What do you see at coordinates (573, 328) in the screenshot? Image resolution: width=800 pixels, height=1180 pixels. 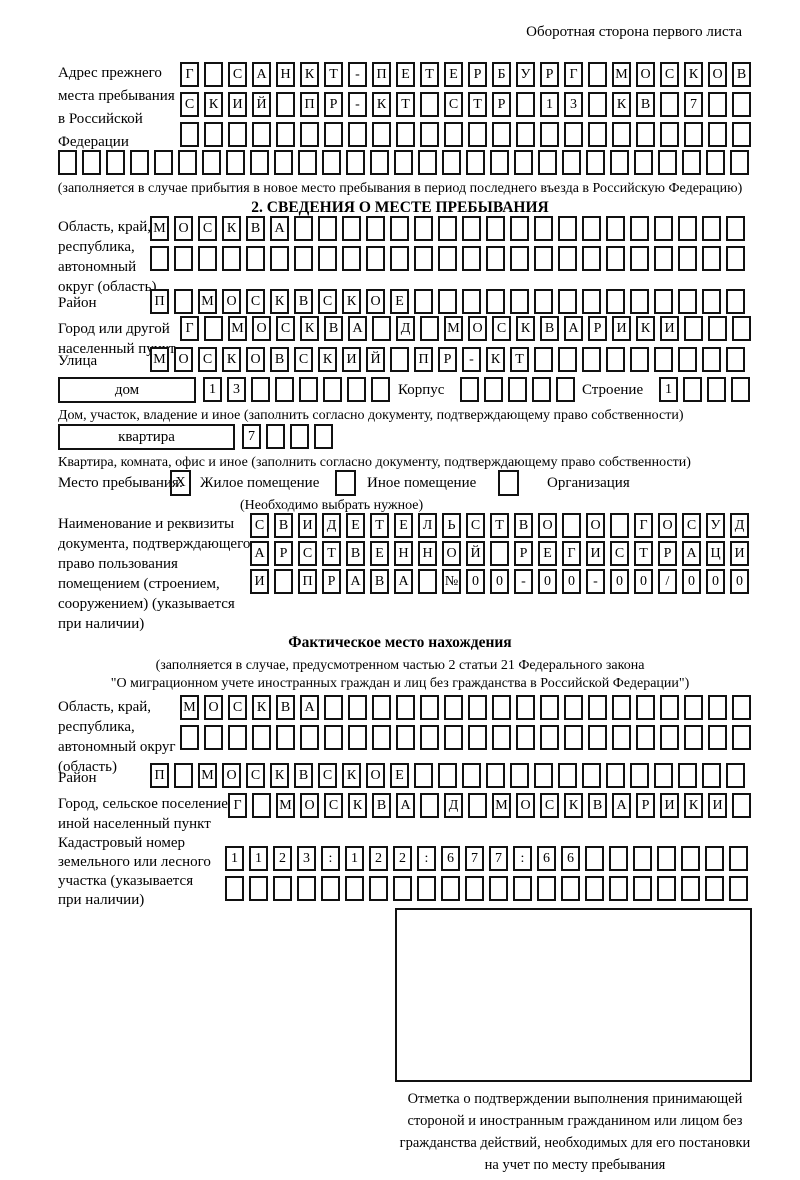 I see `char-cell: А` at bounding box center [573, 328].